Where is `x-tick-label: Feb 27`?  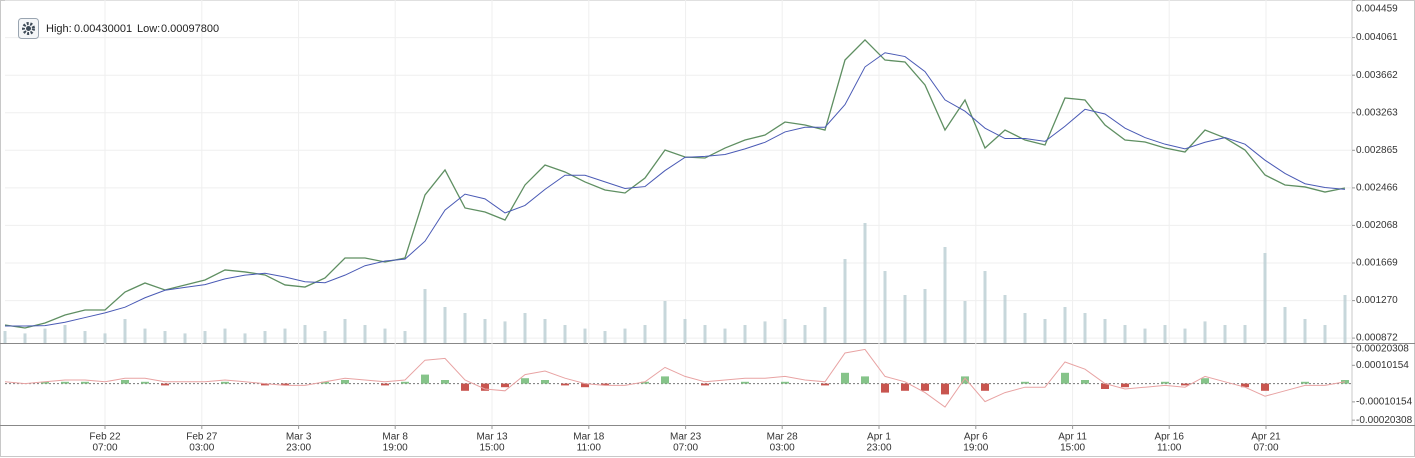 x-tick-label: Feb 27 is located at coordinates (202, 437).